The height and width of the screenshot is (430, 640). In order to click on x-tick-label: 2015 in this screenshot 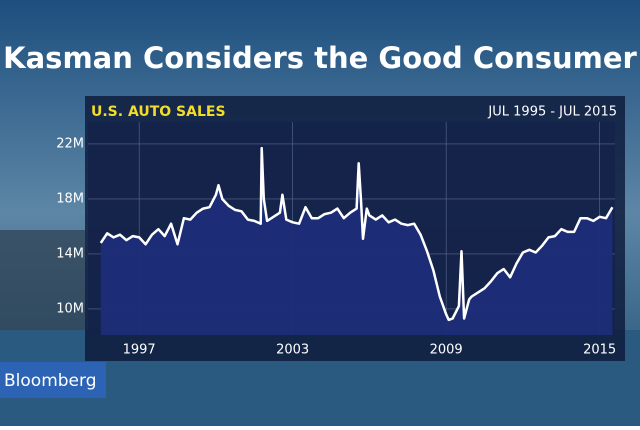, I will do `click(599, 350)`.